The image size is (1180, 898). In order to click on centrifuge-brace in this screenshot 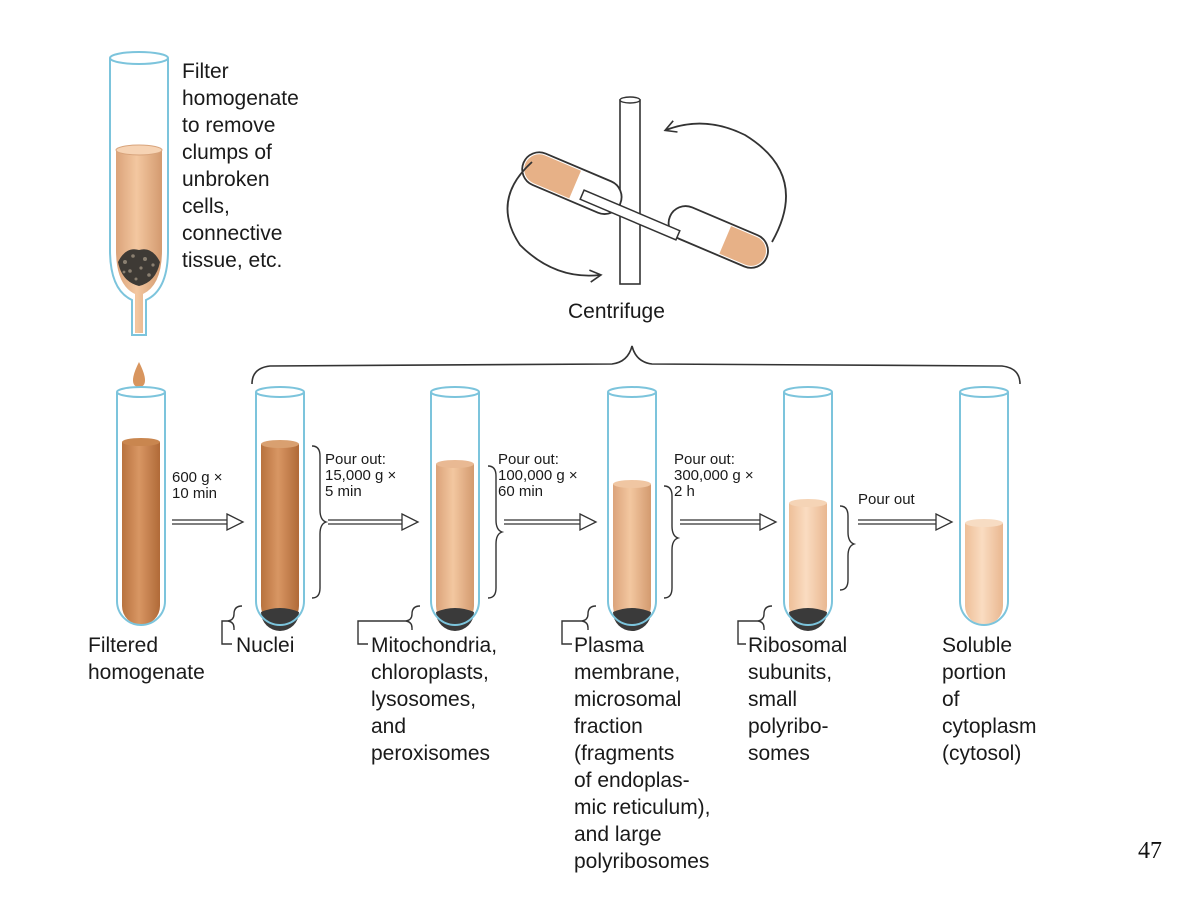, I will do `click(636, 365)`.